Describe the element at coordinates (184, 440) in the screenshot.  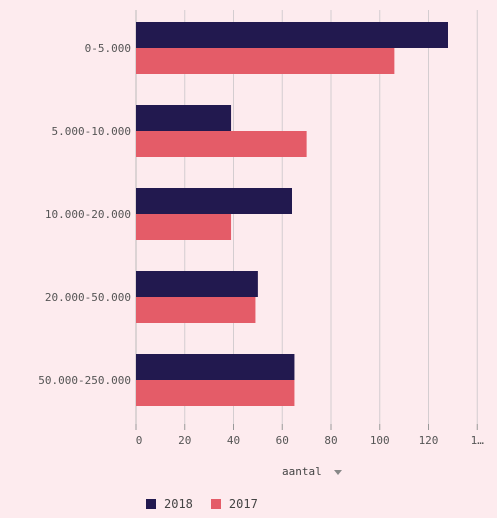
I see `x-tick-label: 20` at that location.